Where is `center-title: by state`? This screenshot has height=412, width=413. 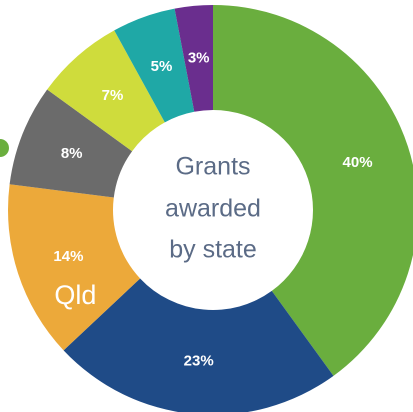 center-title: by state is located at coordinates (213, 250).